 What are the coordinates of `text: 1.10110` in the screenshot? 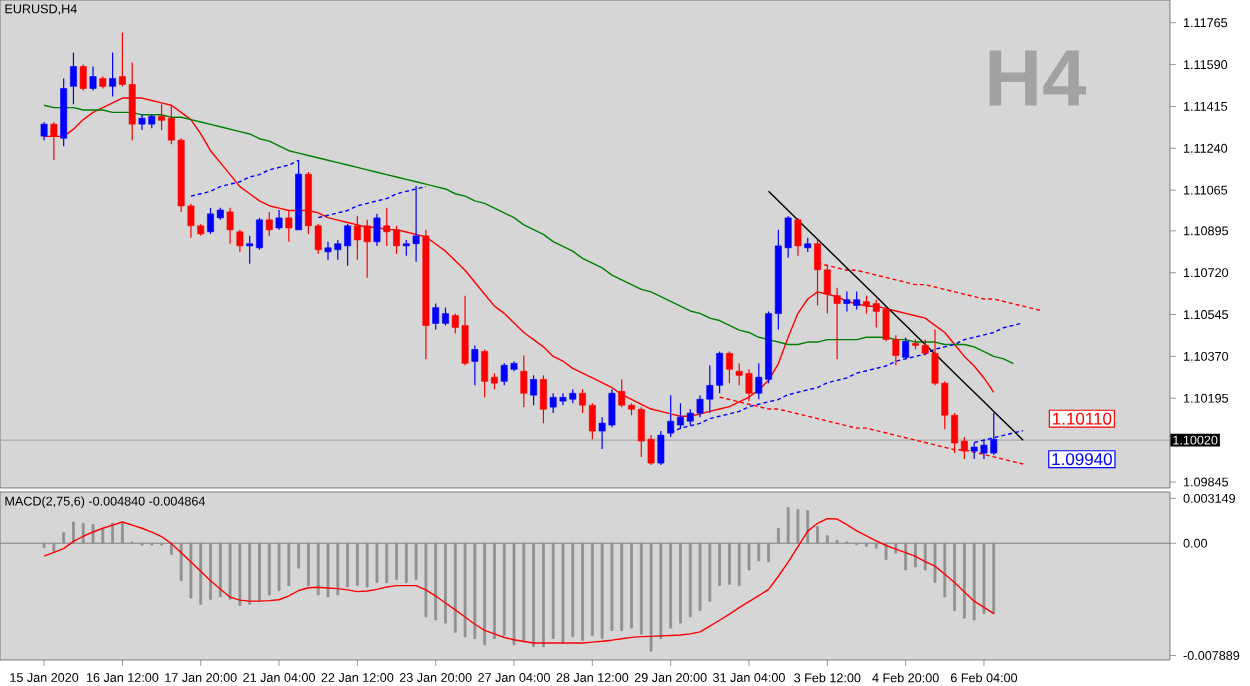 It's located at (1082, 418).